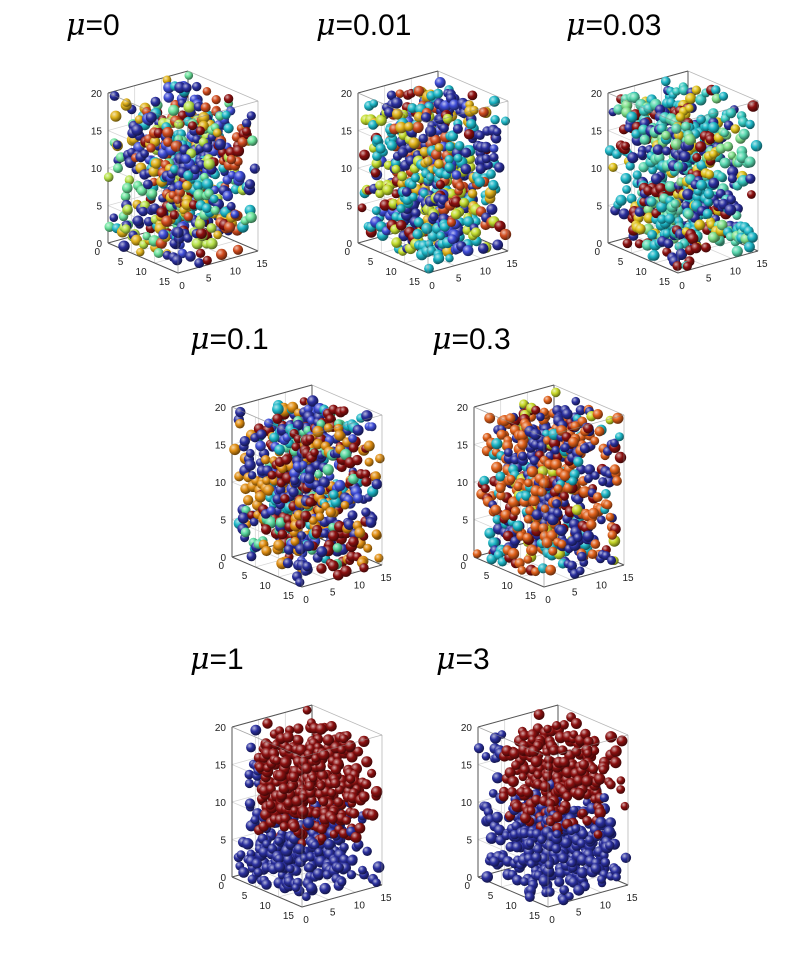 The image size is (786, 962). I want to click on panel-title: μ=0.3, so click(471, 339).